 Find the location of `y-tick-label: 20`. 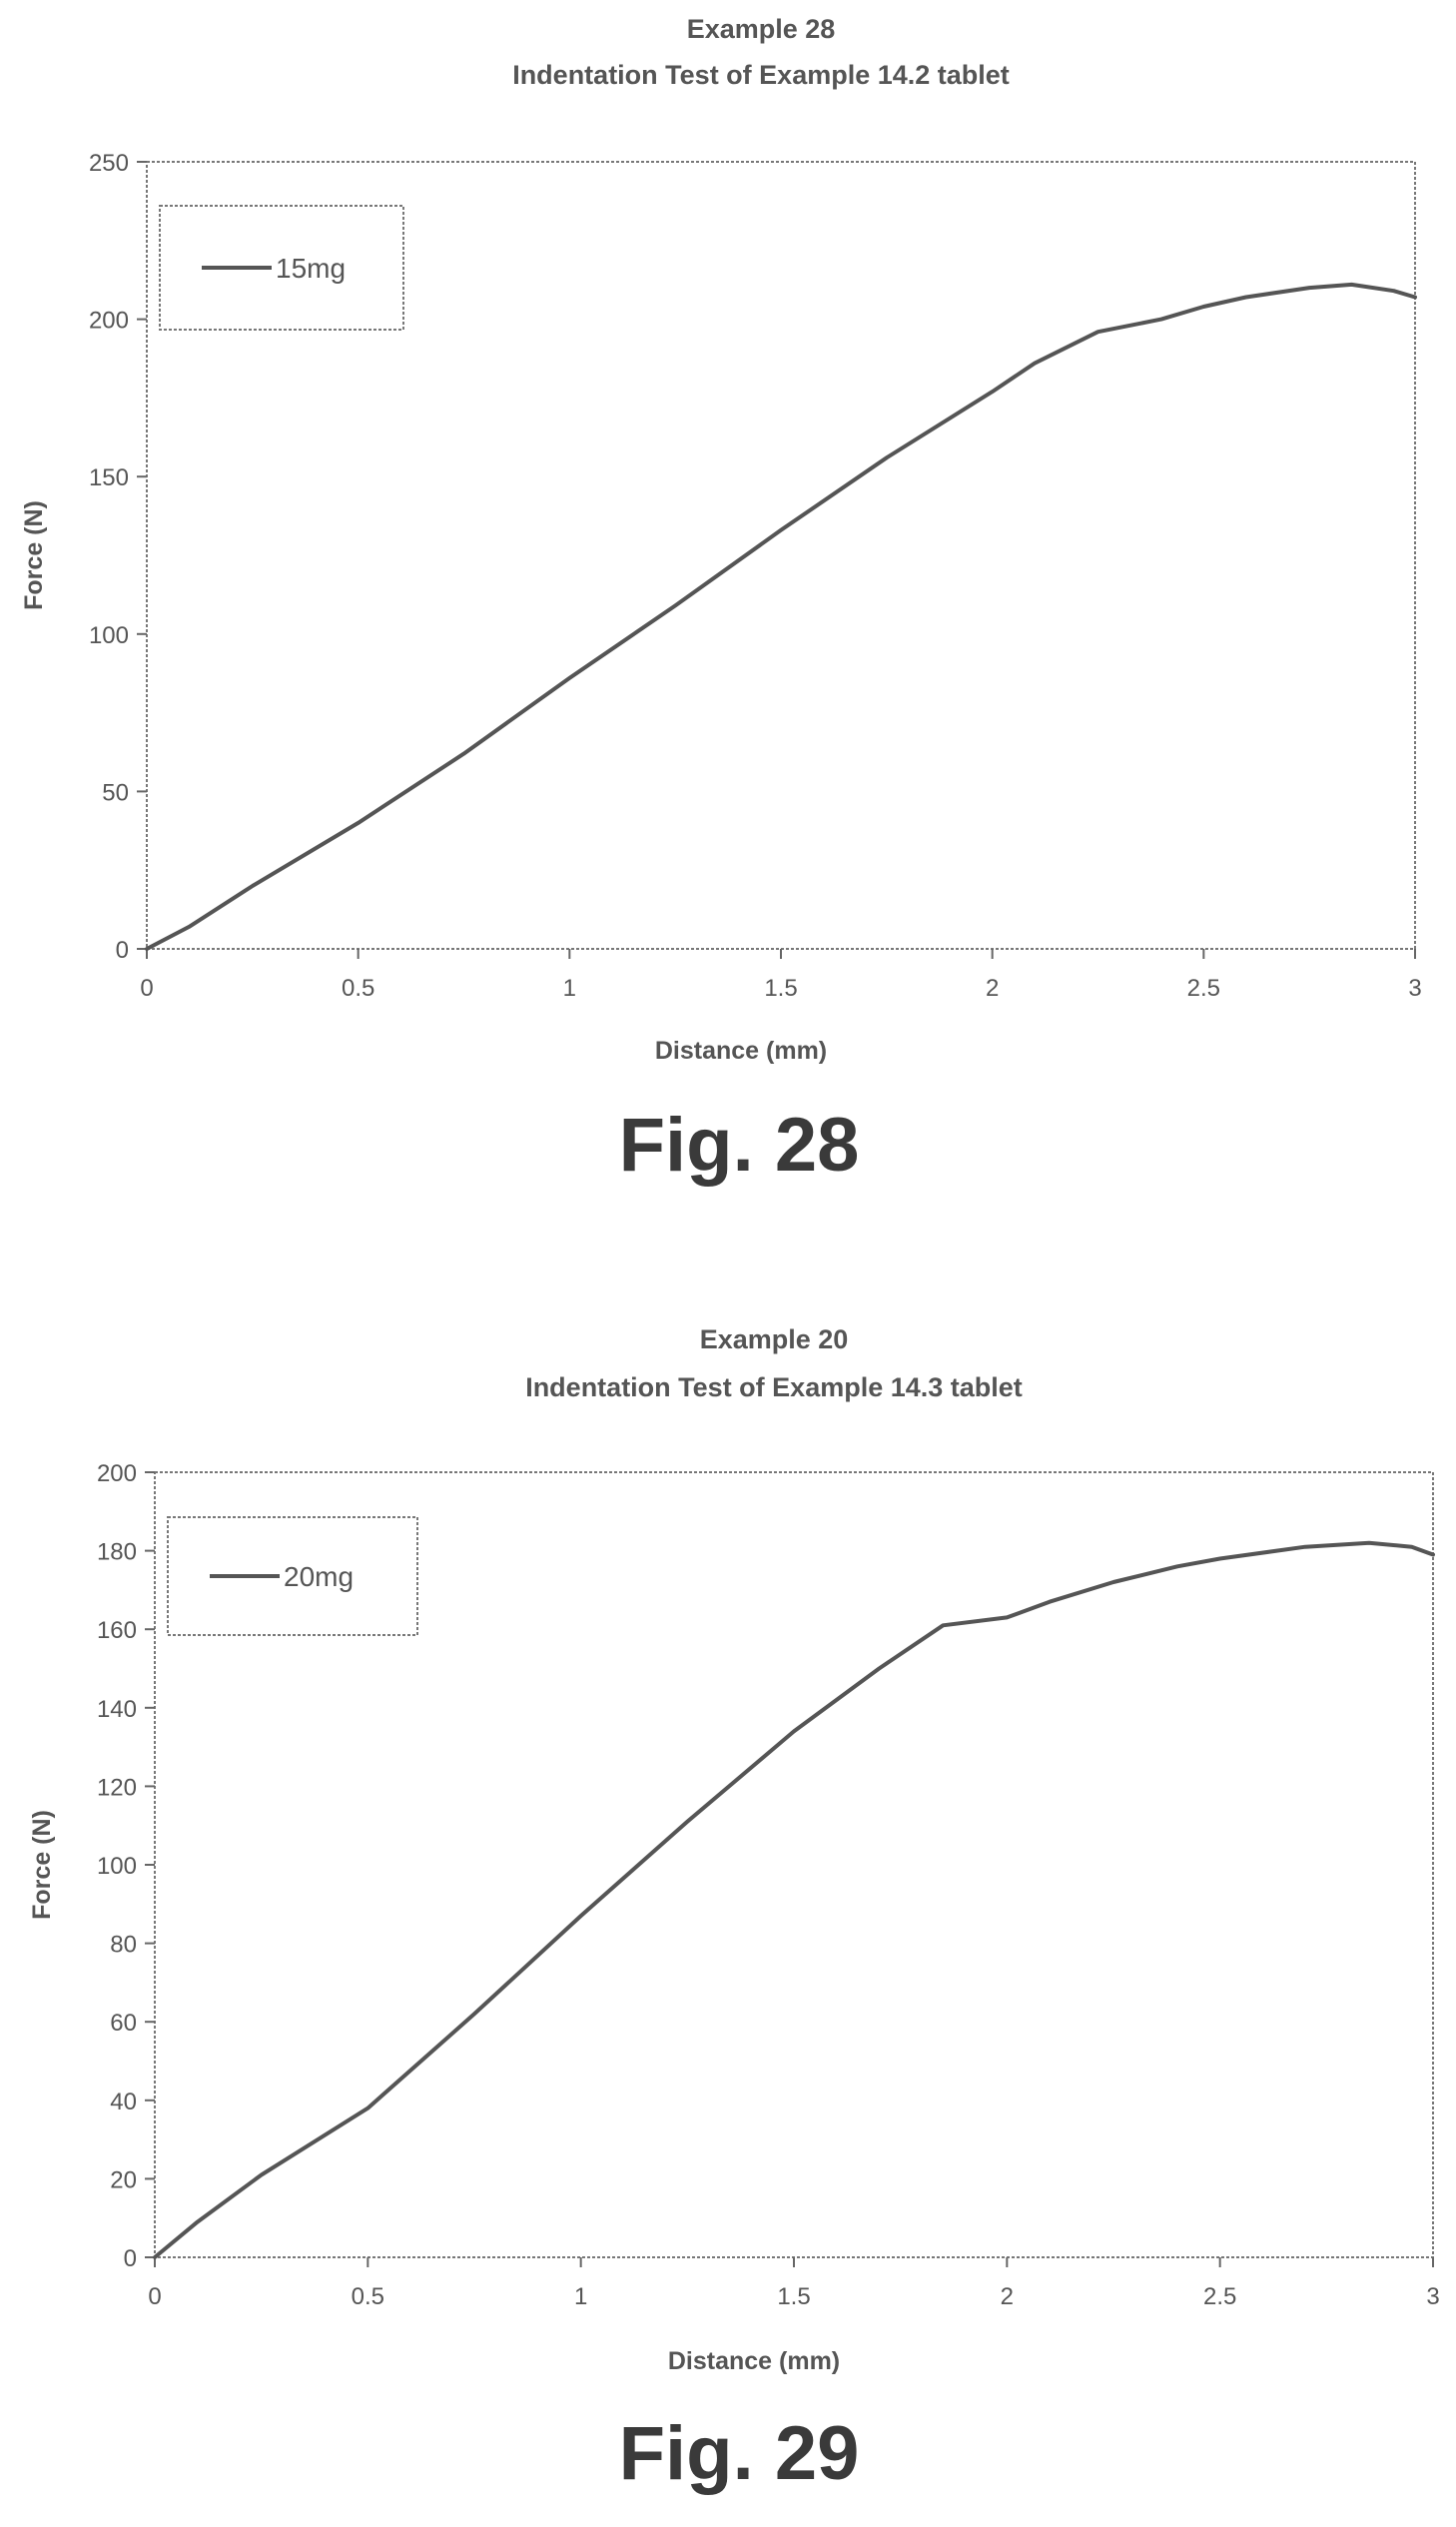

y-tick-label: 20 is located at coordinates (124, 2179).